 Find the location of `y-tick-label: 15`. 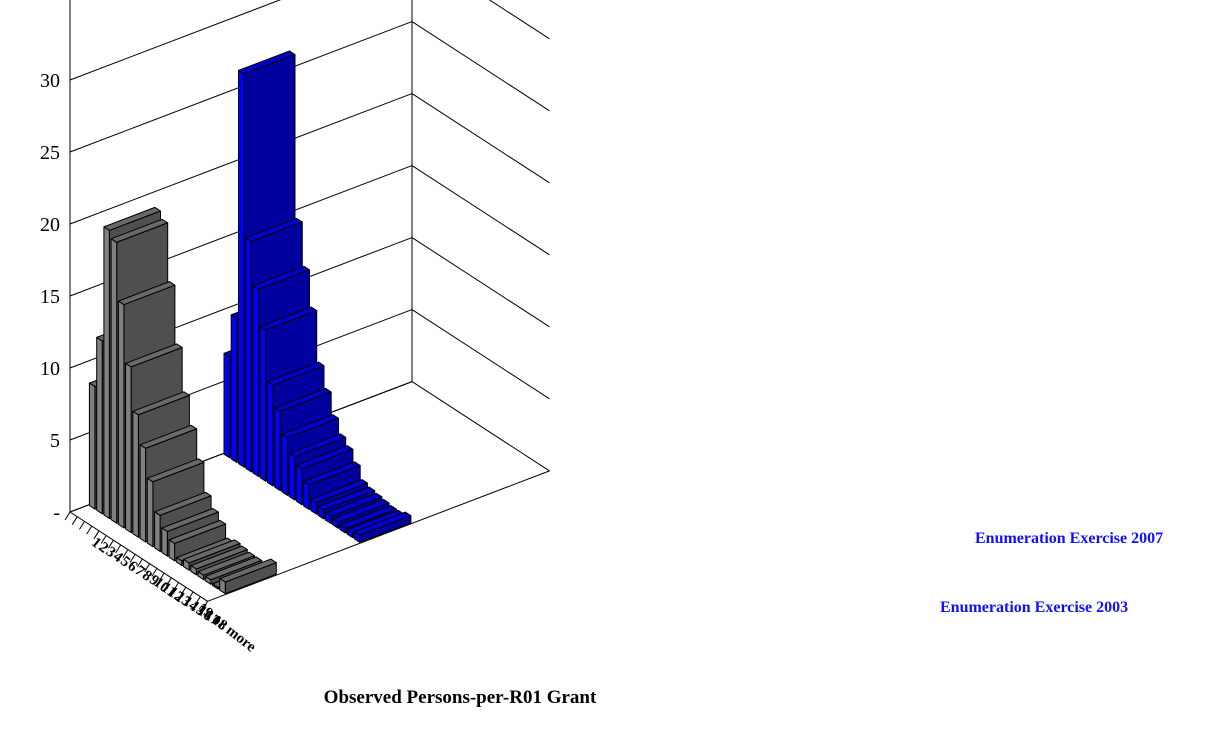

y-tick-label: 15 is located at coordinates (50, 297).